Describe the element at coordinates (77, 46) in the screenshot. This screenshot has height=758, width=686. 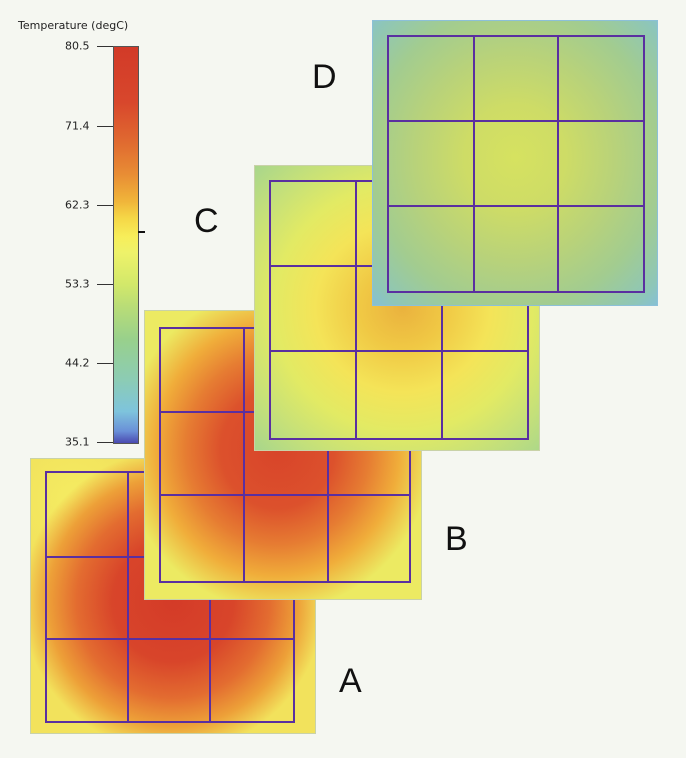
I see `tick-label: 80.5` at that location.